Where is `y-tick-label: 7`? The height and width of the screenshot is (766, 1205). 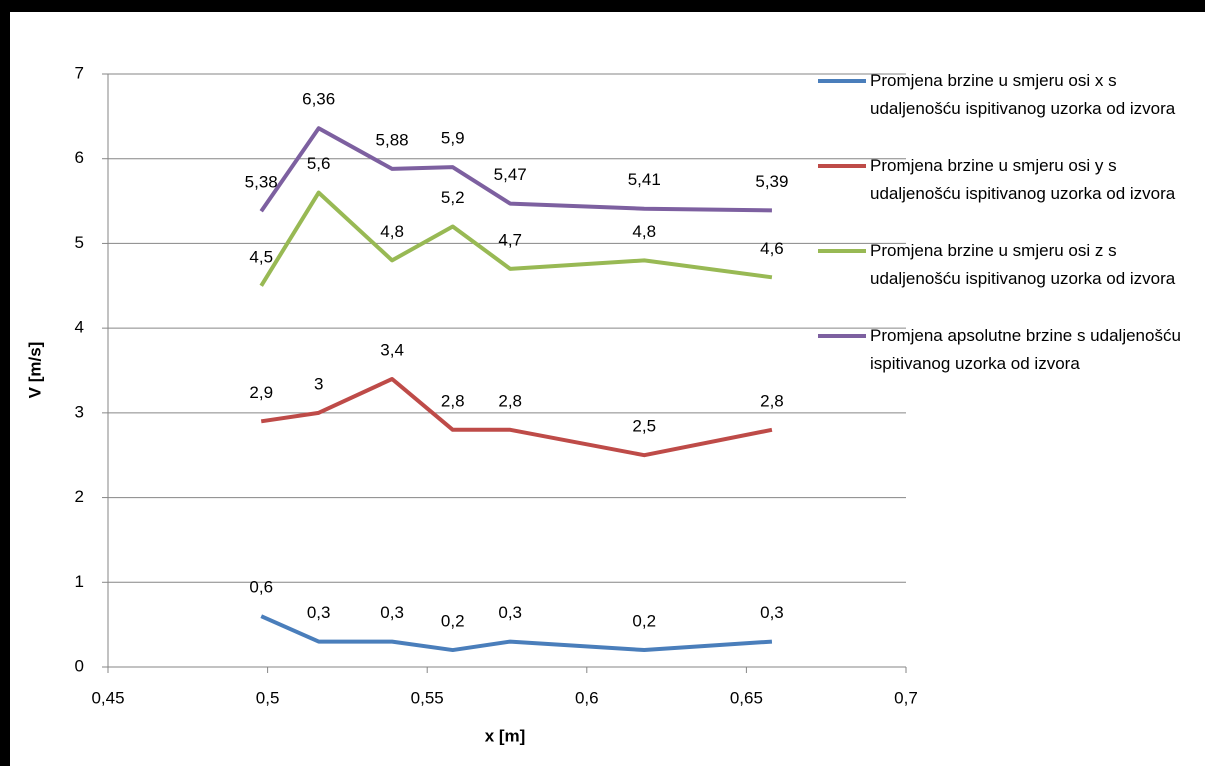
y-tick-label: 7 is located at coordinates (79, 72).